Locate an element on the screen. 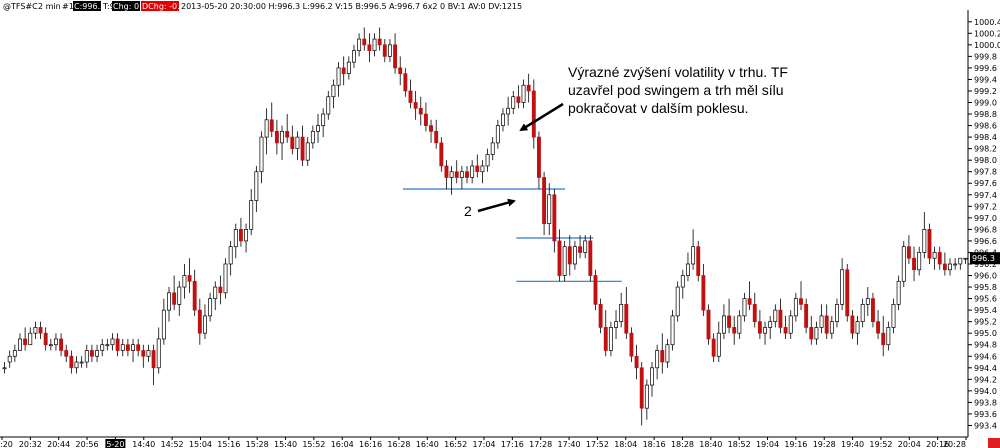  y-tick-label: 996.0 is located at coordinates (985, 276).